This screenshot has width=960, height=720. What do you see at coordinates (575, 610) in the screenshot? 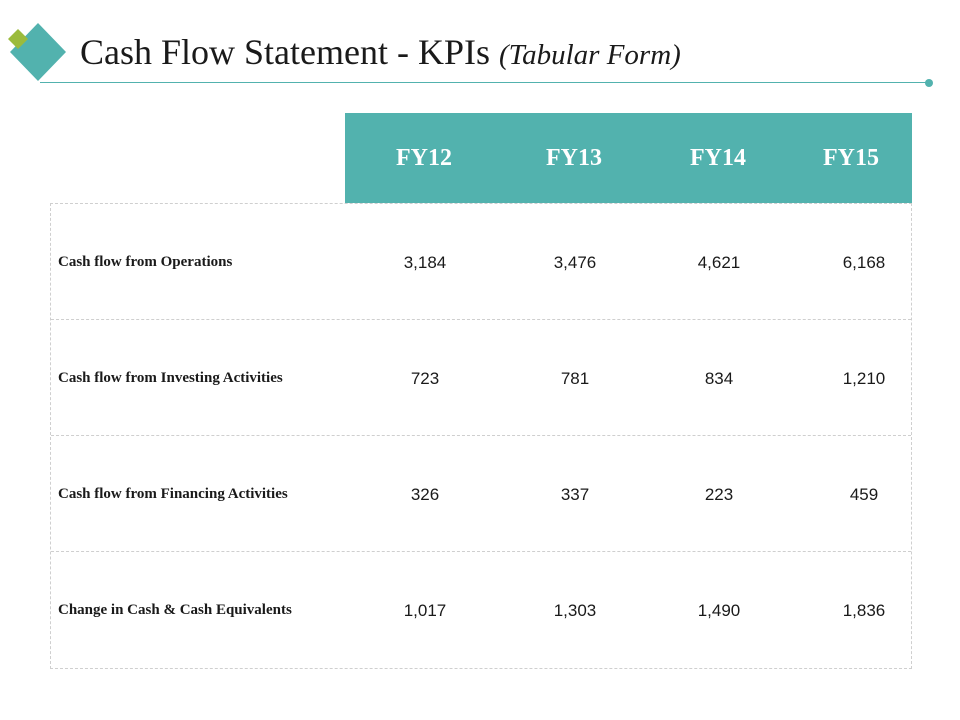
I see `table-cell: 1,303` at bounding box center [575, 610].